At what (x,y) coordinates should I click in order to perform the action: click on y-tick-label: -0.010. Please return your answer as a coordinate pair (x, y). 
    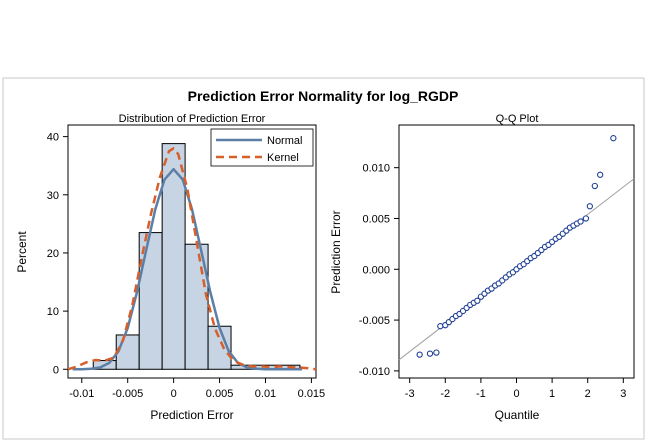
    Looking at the image, I should click on (374, 372).